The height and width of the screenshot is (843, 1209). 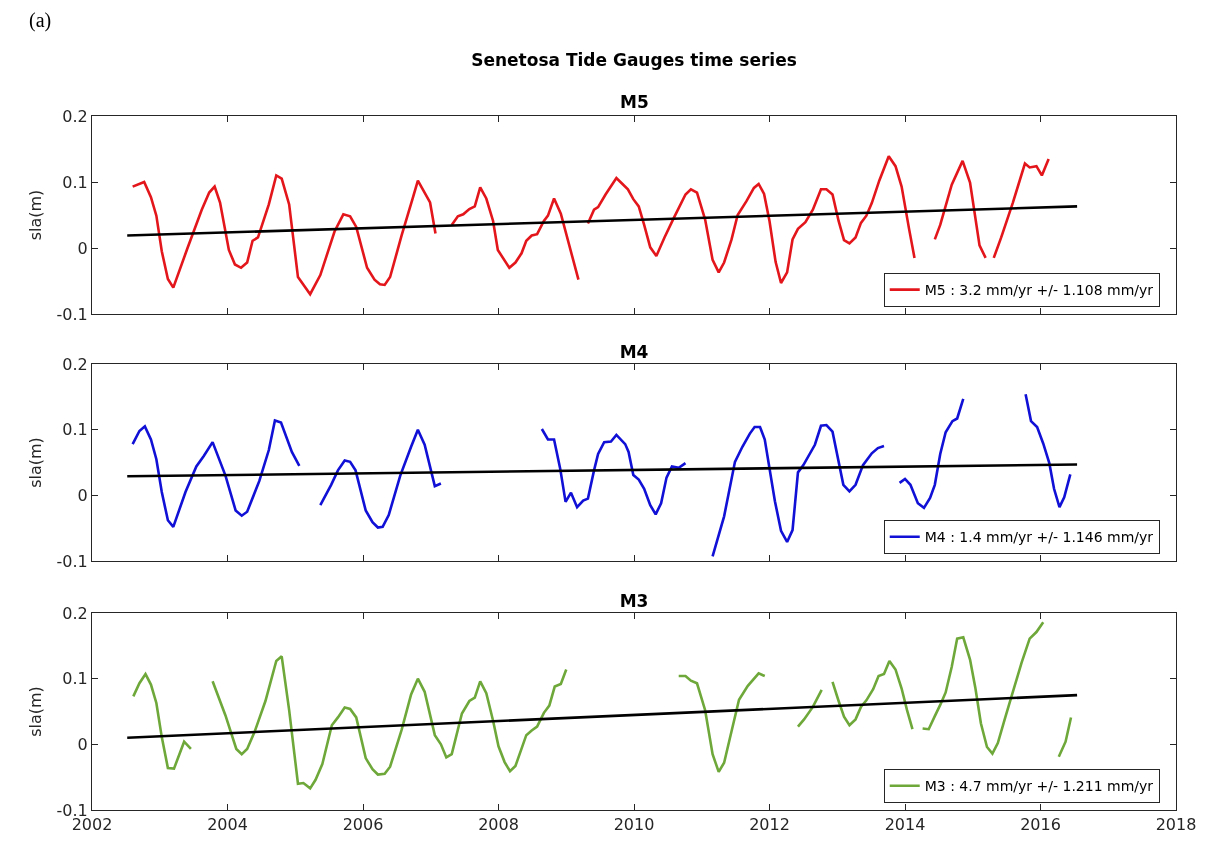 I want to click on x-tick-label: 2006, so click(x=363, y=825).